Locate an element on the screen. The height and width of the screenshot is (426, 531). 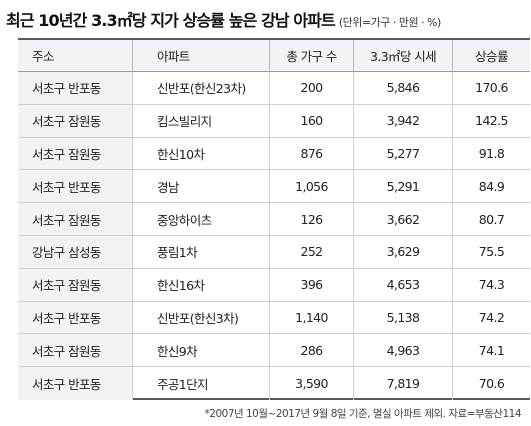
table-row: 서초구 반포동 신반포(한신23차) 200 5,846 170.6 is located at coordinates (274, 88).